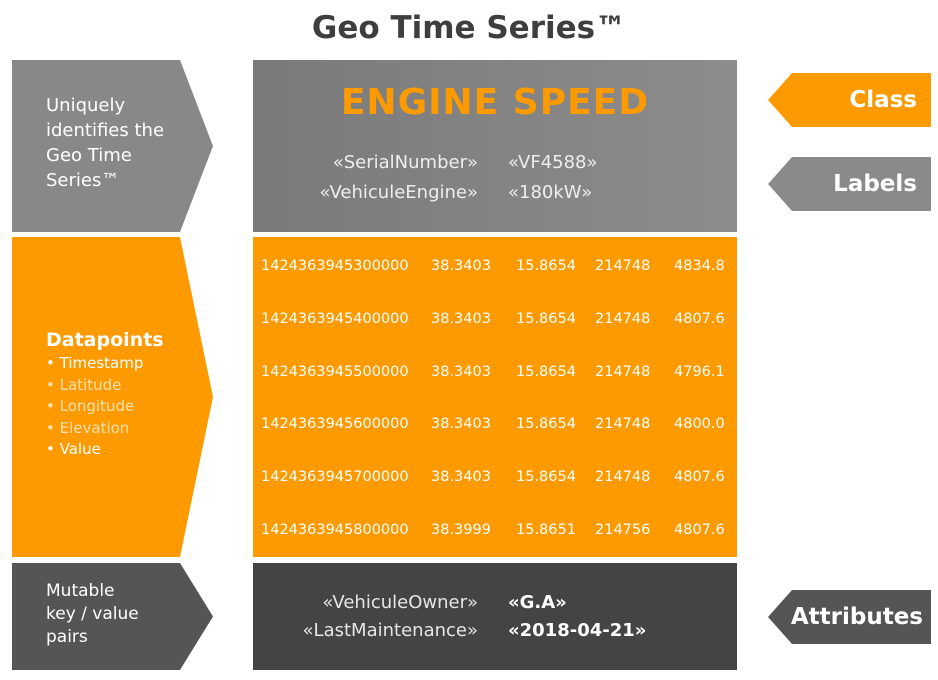  What do you see at coordinates (335, 371) in the screenshot?
I see `datapoint-cell: 1424363945500000` at bounding box center [335, 371].